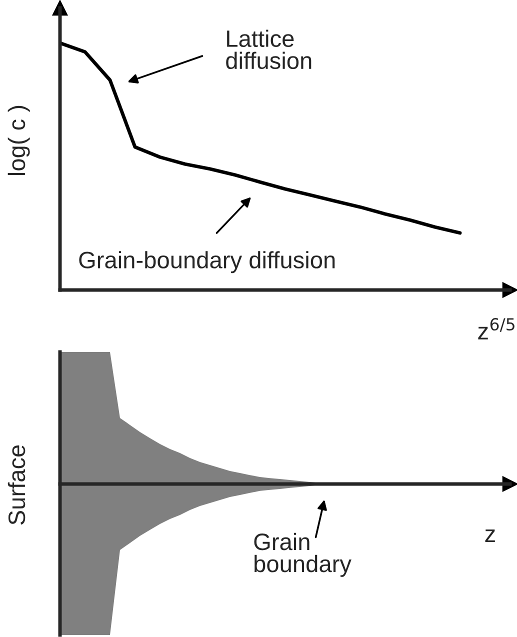 This screenshot has width=517, height=637. I want to click on annotation: Grain boundary, so click(303, 554).